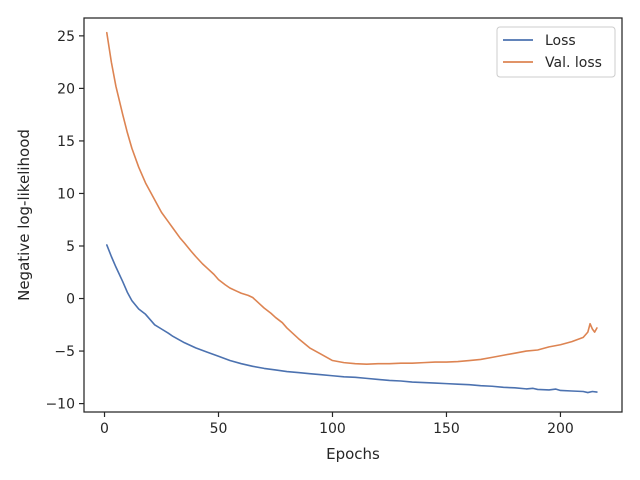 This screenshot has width=640, height=480. What do you see at coordinates (560, 429) in the screenshot?
I see `x-tick-label: 200` at bounding box center [560, 429].